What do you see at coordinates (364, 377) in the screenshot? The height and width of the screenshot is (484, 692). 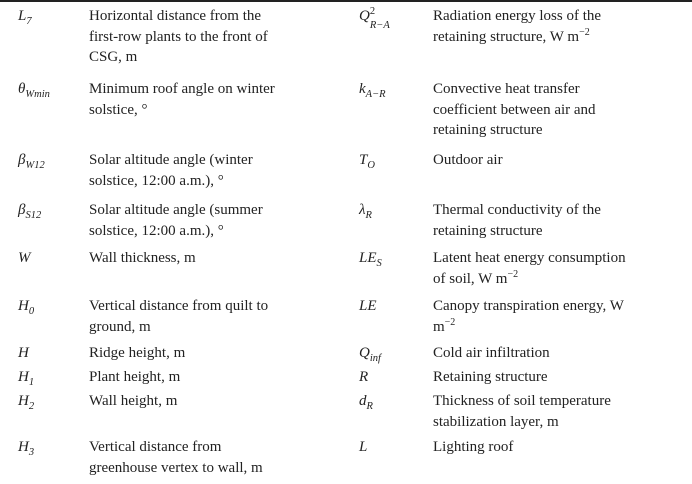 I see `symbol: R` at bounding box center [364, 377].